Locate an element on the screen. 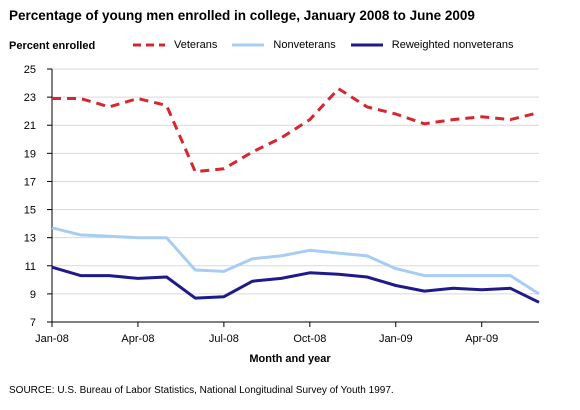 The width and height of the screenshot is (580, 410). legend-label-reweighted: Reweighted nonveterans is located at coordinates (452, 45).